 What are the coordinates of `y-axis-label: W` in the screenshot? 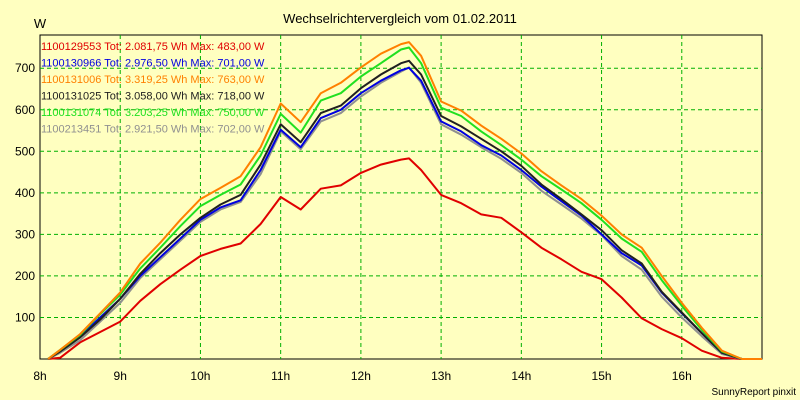 It's located at (40, 23).